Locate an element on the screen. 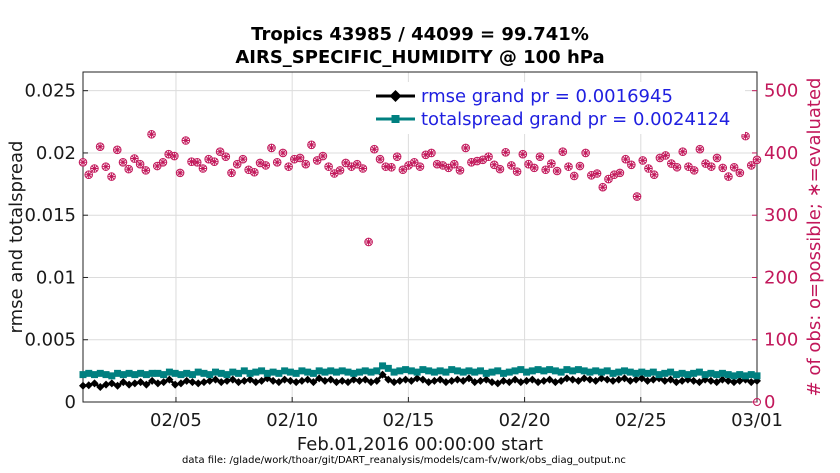 The image size is (840, 473). y-left-tick-label: 0.01 is located at coordinates (56, 277).